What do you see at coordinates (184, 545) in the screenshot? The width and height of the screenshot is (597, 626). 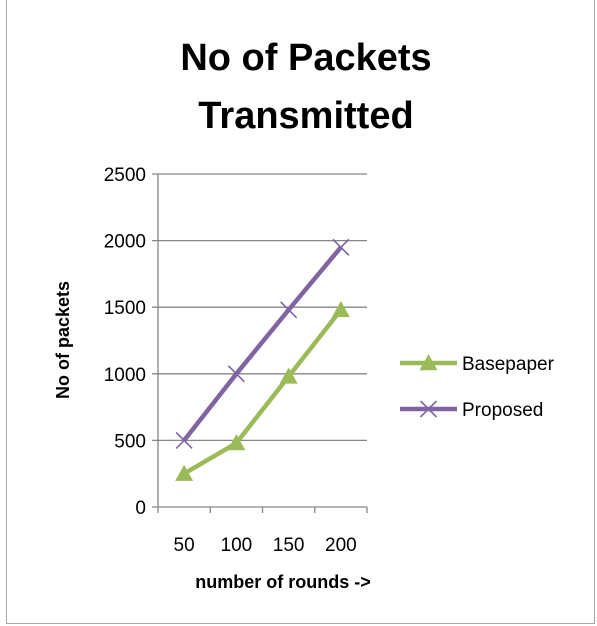 I see `x-tick-label: 50` at bounding box center [184, 545].